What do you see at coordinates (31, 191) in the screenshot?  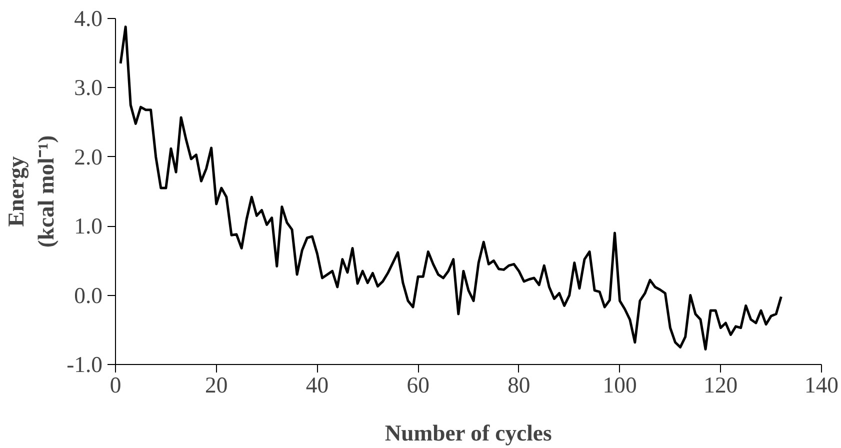 I see `y-axis-title: Energy (kcal mol⁻¹)` at bounding box center [31, 191].